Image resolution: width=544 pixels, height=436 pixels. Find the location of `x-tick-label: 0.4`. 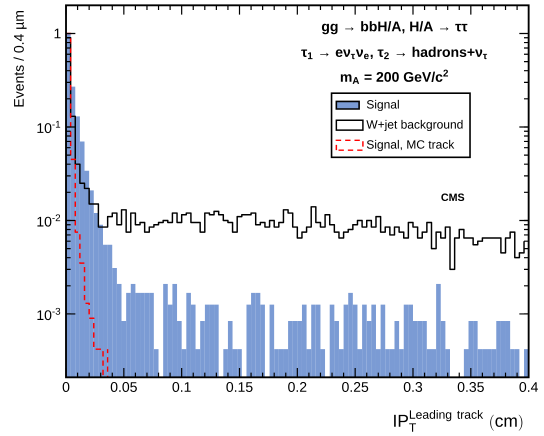

x-tick-label: 0.4 is located at coordinates (528, 387).